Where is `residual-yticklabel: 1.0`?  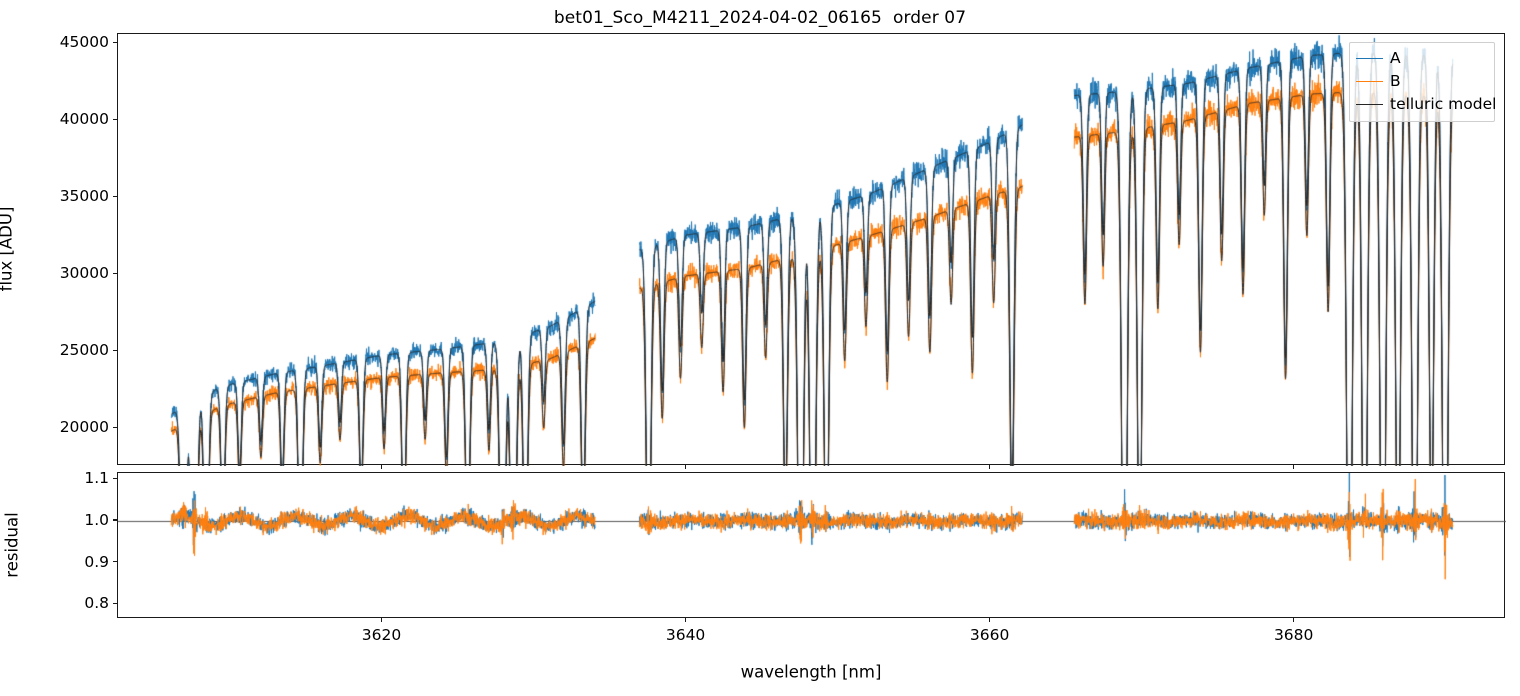 residual-yticklabel: 1.0 is located at coordinates (96, 519).